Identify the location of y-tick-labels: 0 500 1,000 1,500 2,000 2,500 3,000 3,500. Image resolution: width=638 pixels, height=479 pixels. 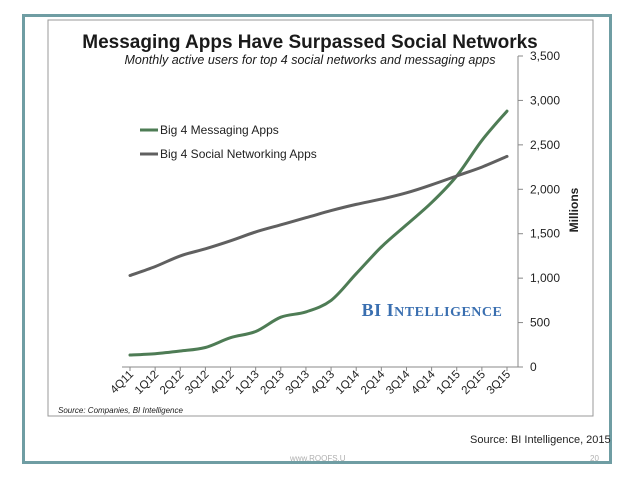
(545, 211).